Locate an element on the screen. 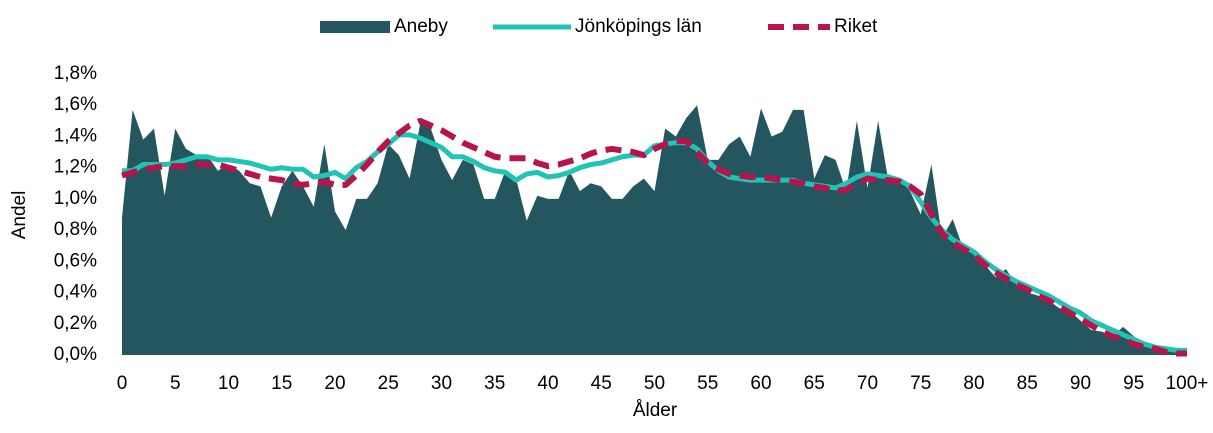 The height and width of the screenshot is (433, 1213). y-tick-label: 0,0% is located at coordinates (75, 354).